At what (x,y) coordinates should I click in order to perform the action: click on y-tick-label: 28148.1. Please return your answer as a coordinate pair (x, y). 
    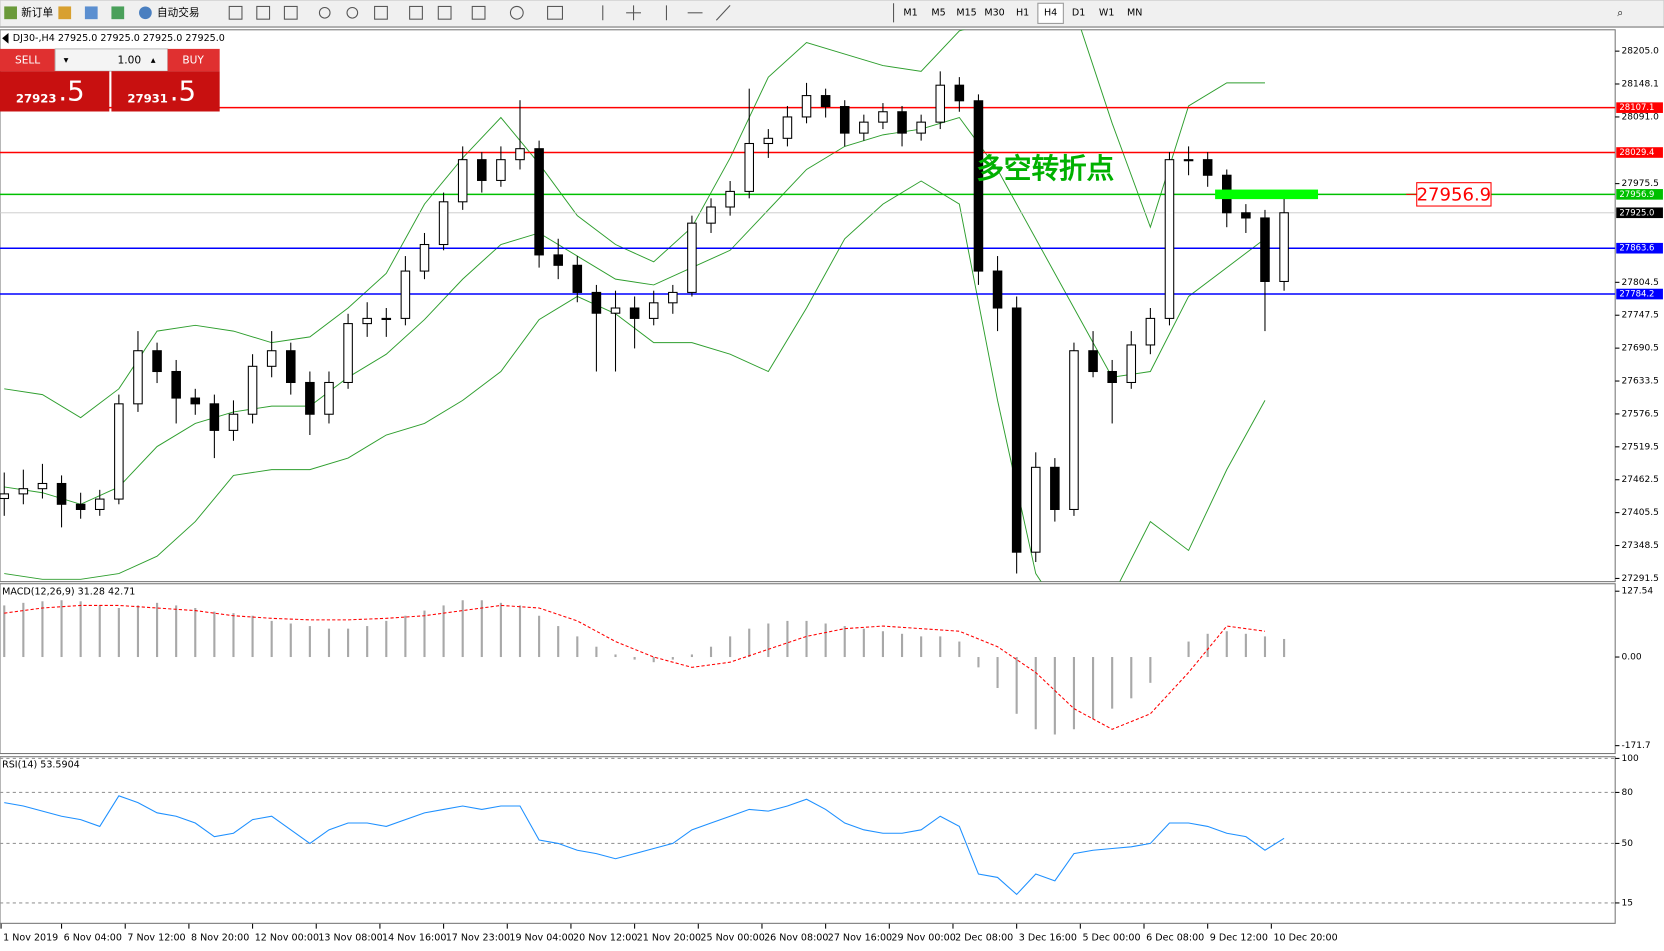
    Looking at the image, I should click on (1640, 84).